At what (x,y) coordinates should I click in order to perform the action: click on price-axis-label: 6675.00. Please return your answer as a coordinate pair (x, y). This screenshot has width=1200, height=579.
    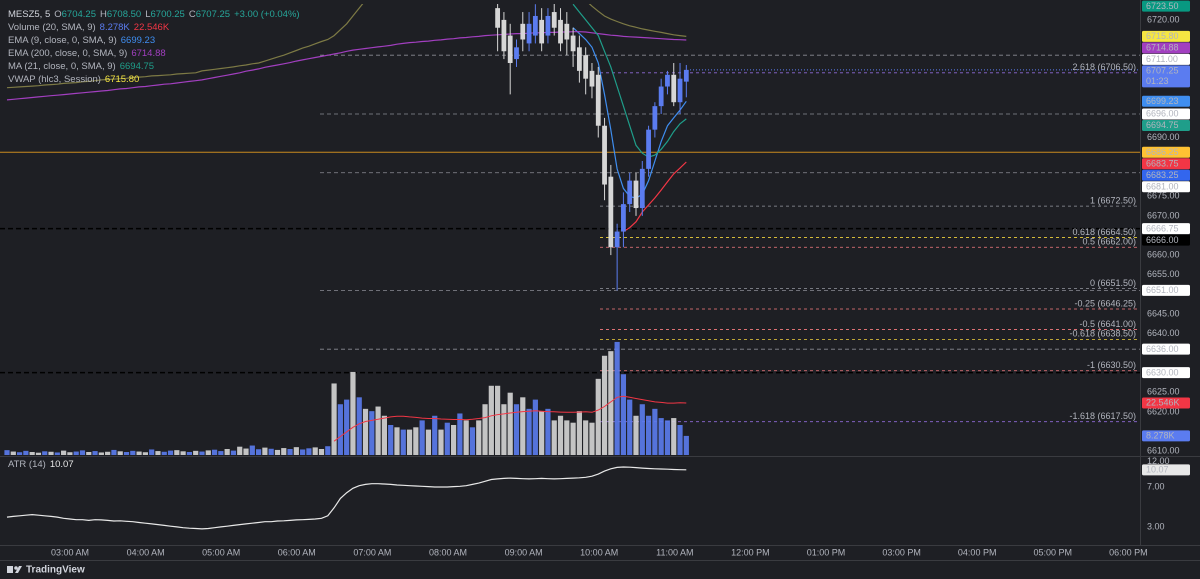
    Looking at the image, I should click on (1163, 196).